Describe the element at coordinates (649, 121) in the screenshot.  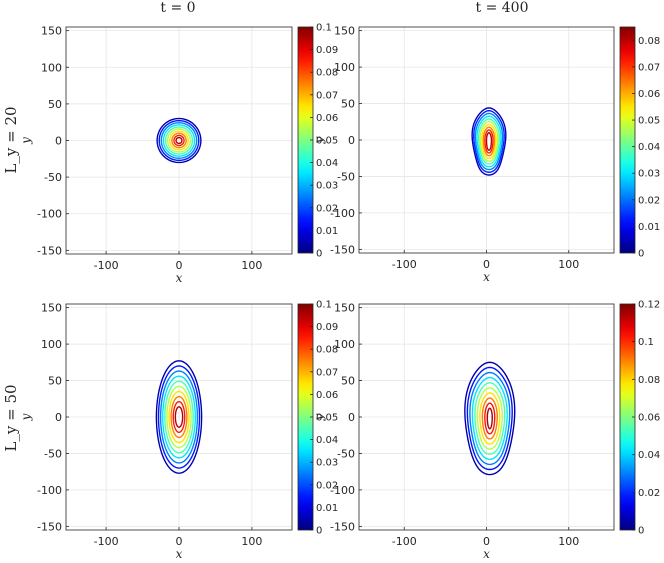
I see `colorbar-tick-label: 0.05` at that location.